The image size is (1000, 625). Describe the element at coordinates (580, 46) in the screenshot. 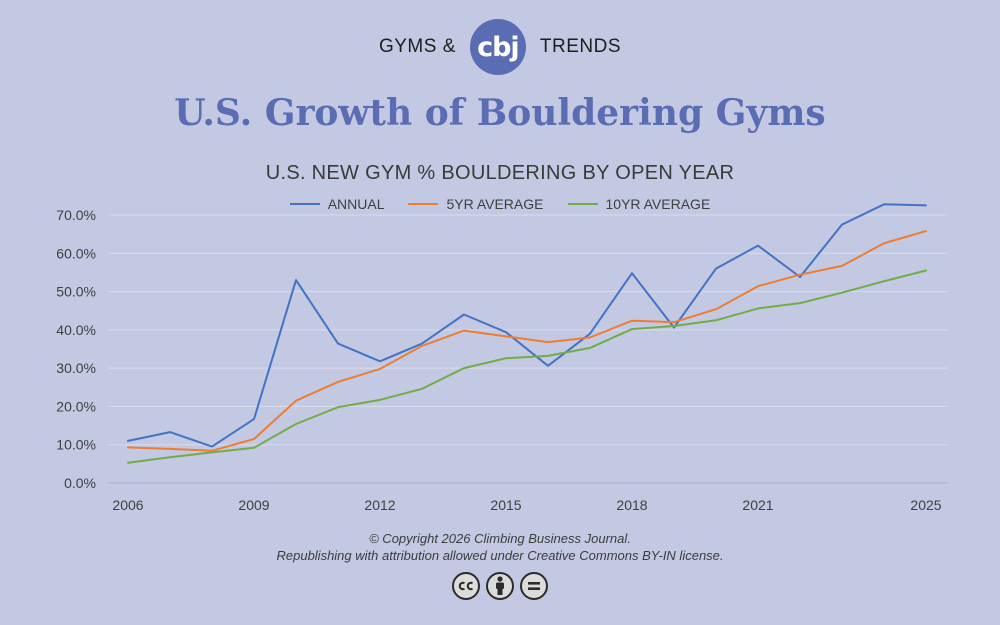

I see `brand-right-word: TRENDS` at that location.